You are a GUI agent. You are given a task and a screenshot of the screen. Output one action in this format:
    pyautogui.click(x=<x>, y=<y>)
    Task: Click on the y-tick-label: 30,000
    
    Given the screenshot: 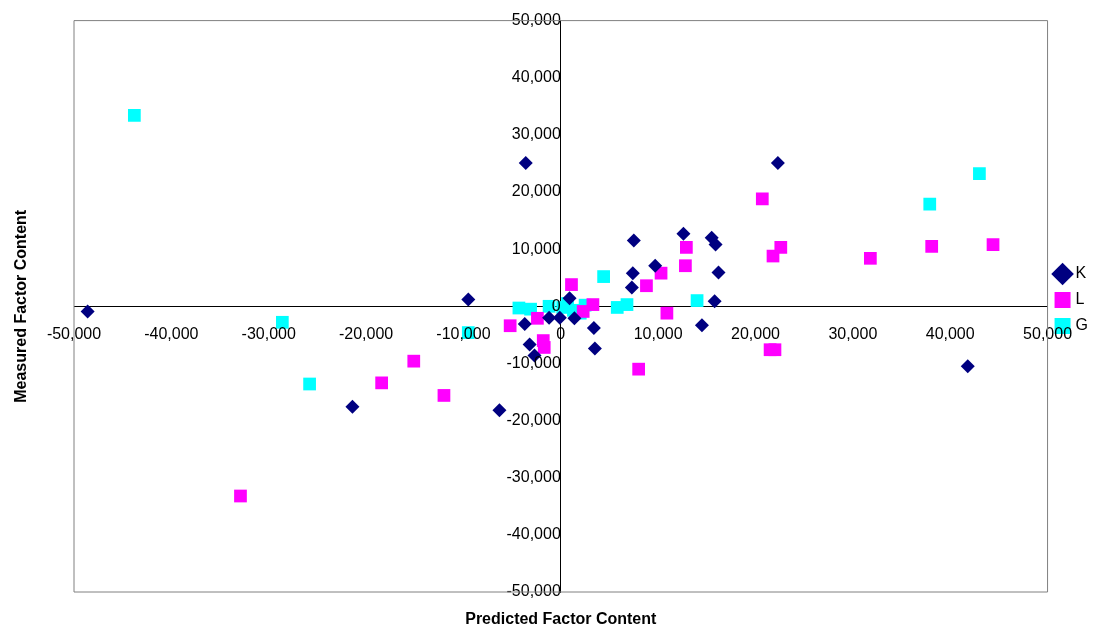 What is the action you would take?
    pyautogui.click(x=536, y=134)
    